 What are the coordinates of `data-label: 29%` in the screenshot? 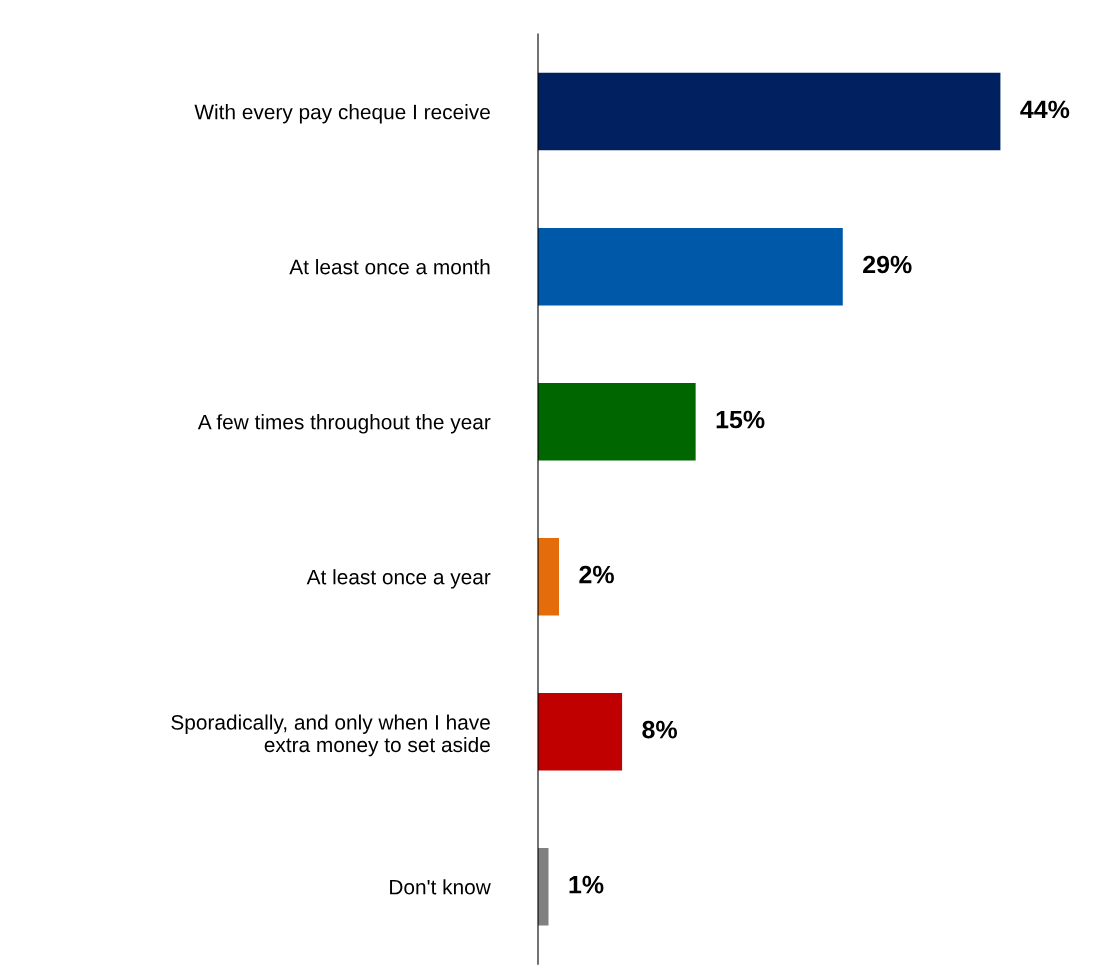 It's located at (887, 264).